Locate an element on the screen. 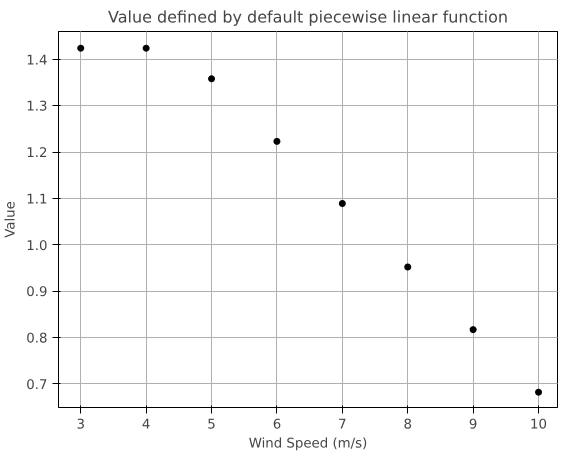 This screenshot has width=567, height=454. y-tick-label: 0.9 is located at coordinates (37, 292).